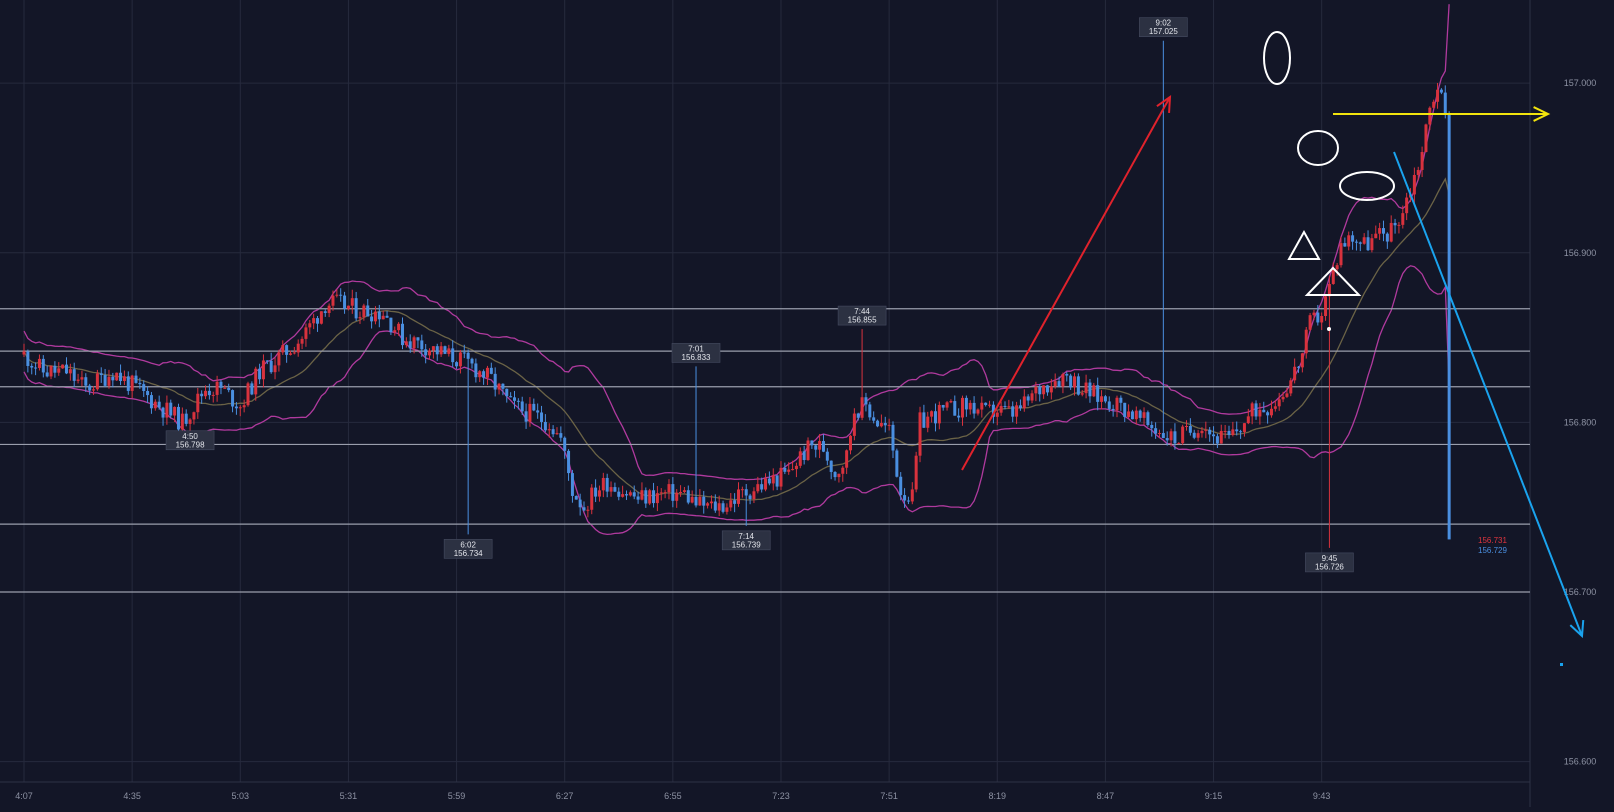 The height and width of the screenshot is (812, 1614). What do you see at coordinates (190, 444) in the screenshot?
I see `price-marker-value: 156.798` at bounding box center [190, 444].